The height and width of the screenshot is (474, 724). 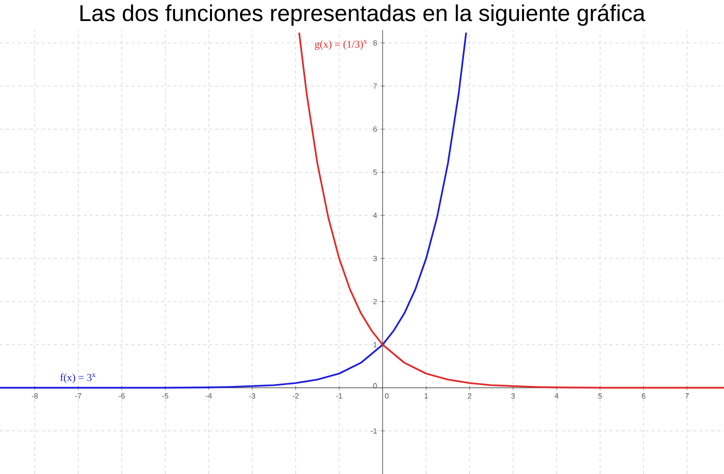 What do you see at coordinates (78, 379) in the screenshot?
I see `series-label: f(x) = 3$^{x}$` at bounding box center [78, 379].